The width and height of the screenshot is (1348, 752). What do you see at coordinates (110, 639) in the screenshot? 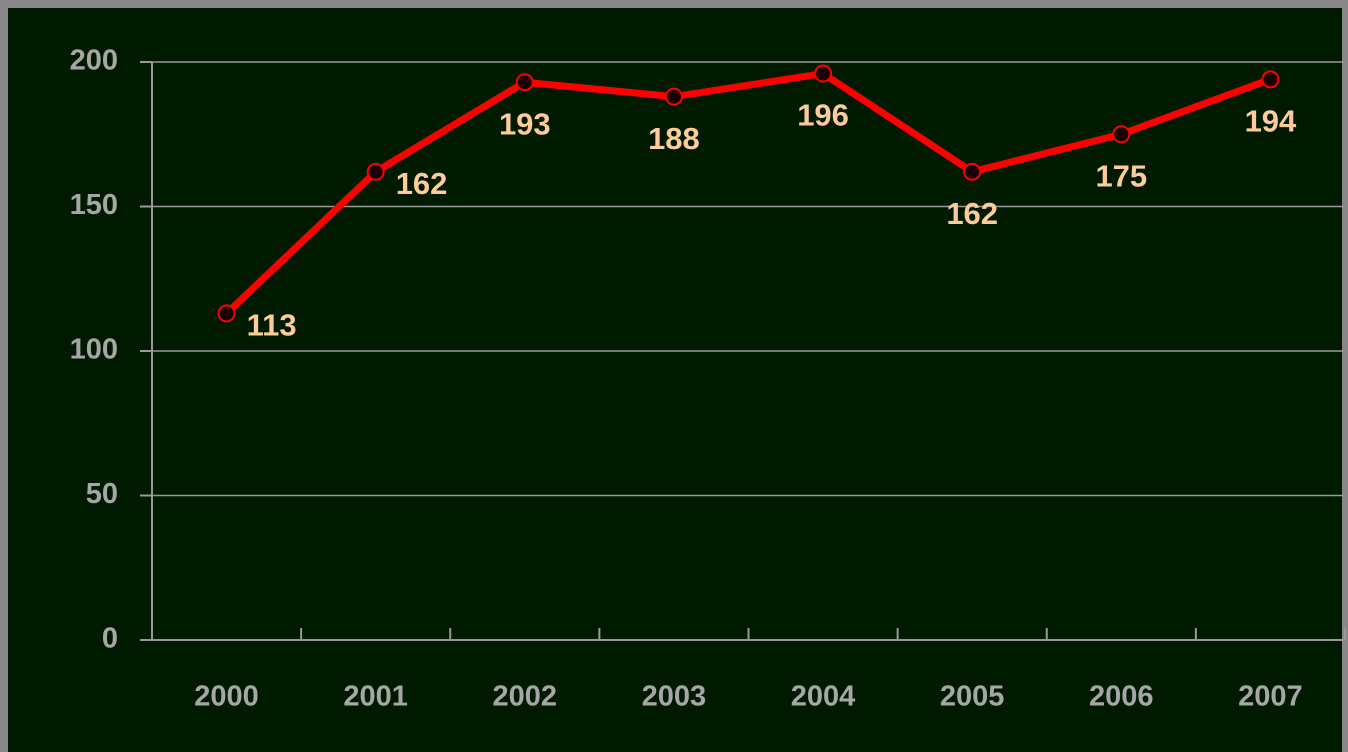
I see `y-tick-label: 0` at bounding box center [110, 639].